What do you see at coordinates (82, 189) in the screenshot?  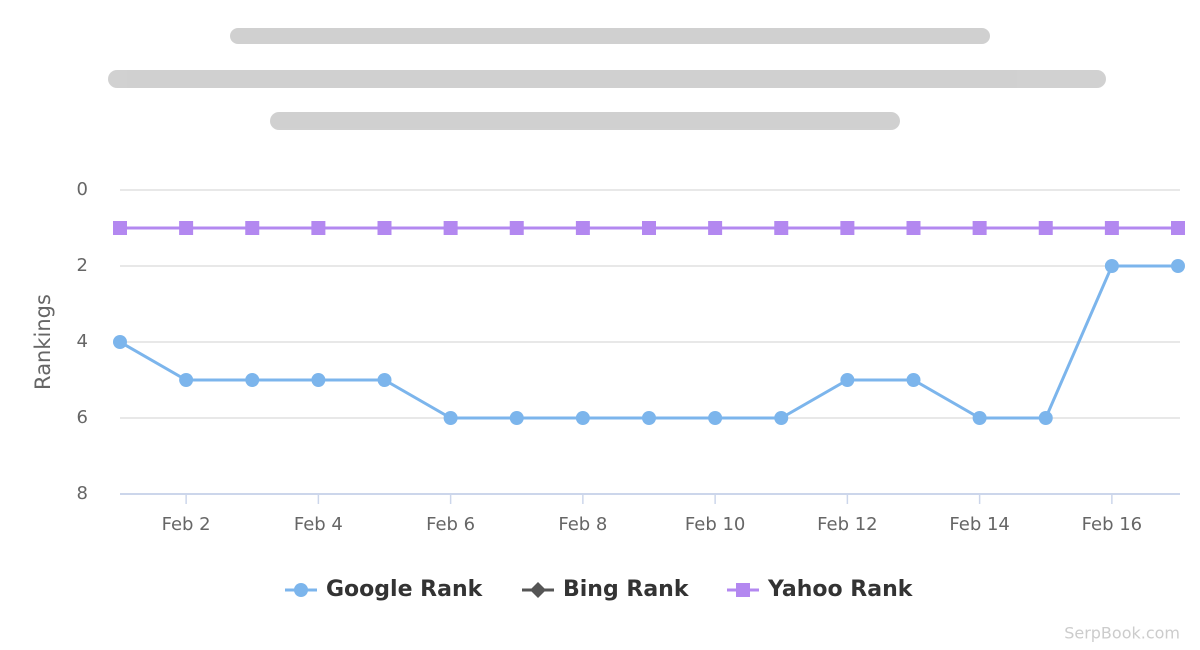 I see `y-tick-label: 0` at bounding box center [82, 189].